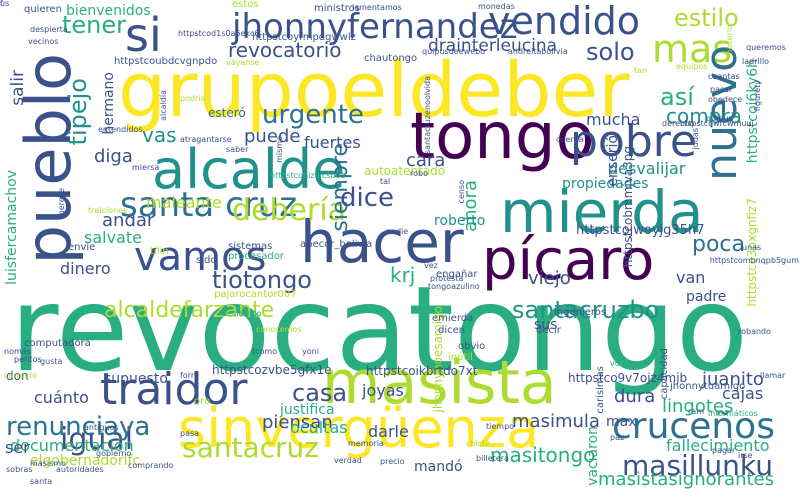 This screenshot has height=500, width=800. Describe the element at coordinates (51, 361) in the screenshot. I see `word-130: gusta` at that location.